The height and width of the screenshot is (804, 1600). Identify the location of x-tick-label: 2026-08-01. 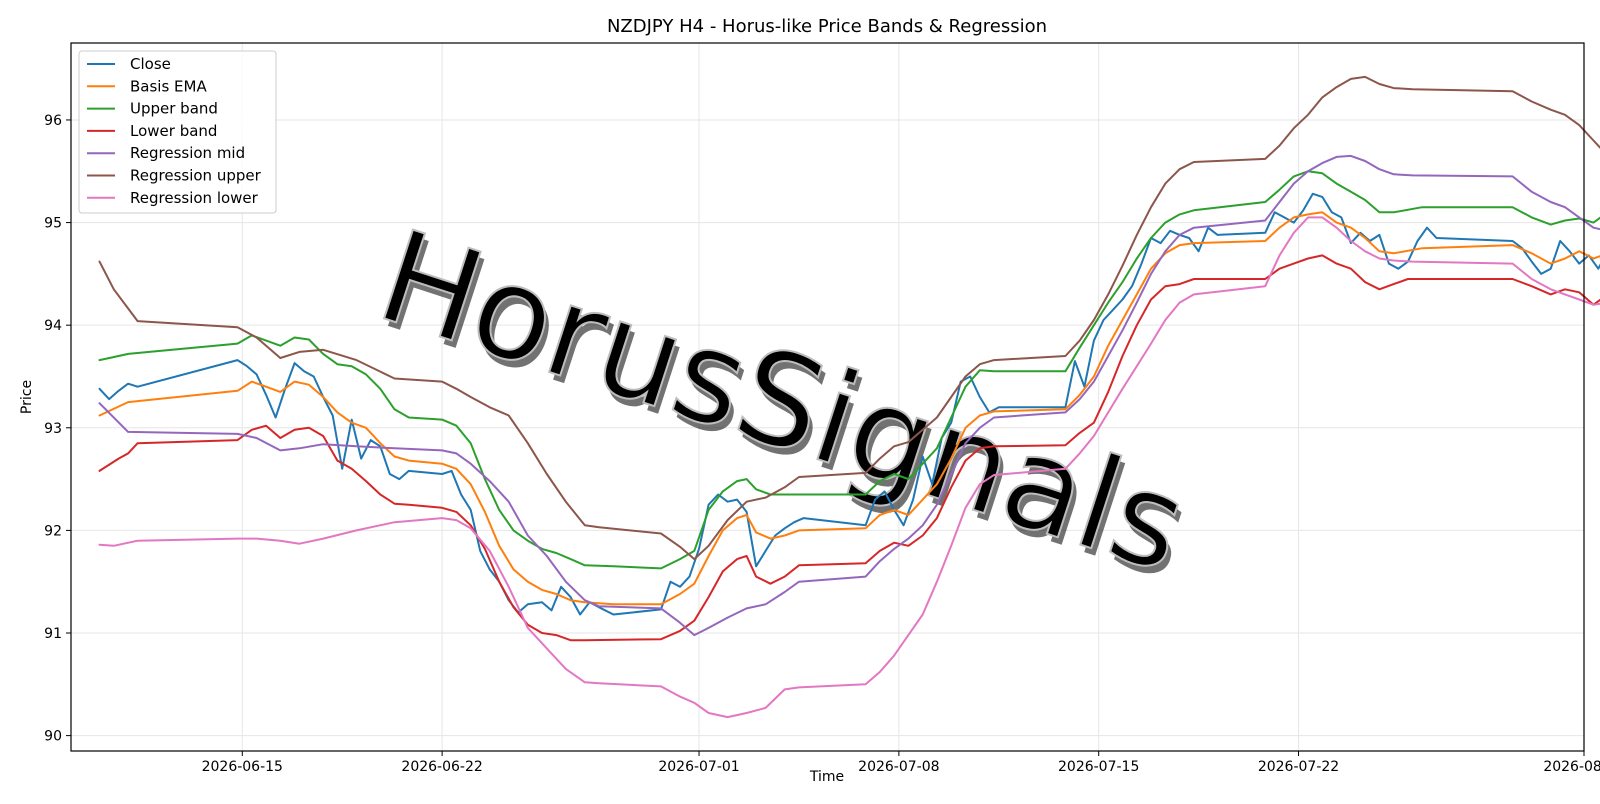
(1571, 767).